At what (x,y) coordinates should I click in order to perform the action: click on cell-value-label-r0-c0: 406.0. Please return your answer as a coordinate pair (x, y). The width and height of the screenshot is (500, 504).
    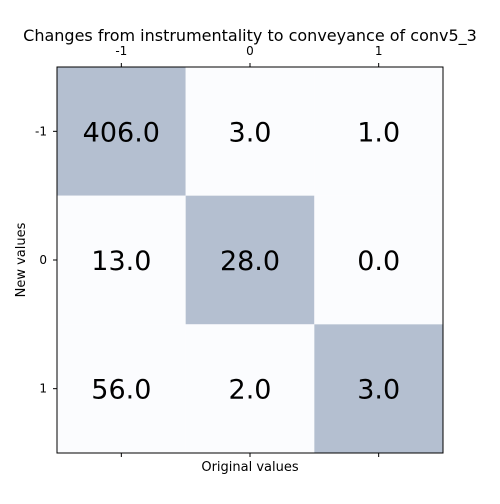
    Looking at the image, I should click on (121, 132).